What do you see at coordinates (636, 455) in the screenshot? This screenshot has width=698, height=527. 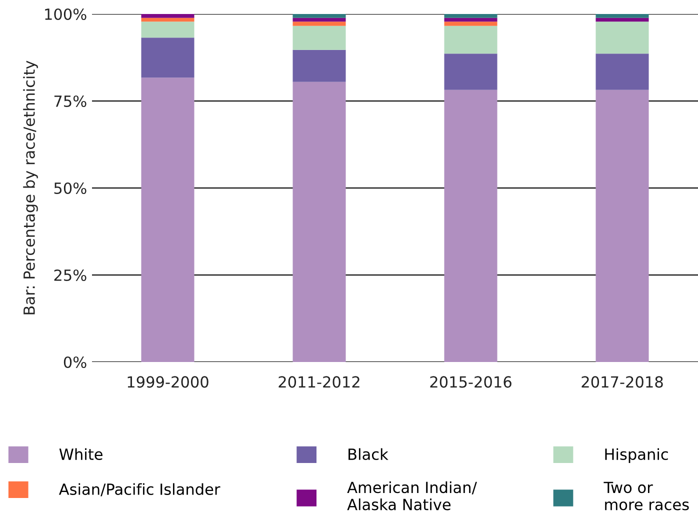 I see `legend-label: Hispanic` at bounding box center [636, 455].